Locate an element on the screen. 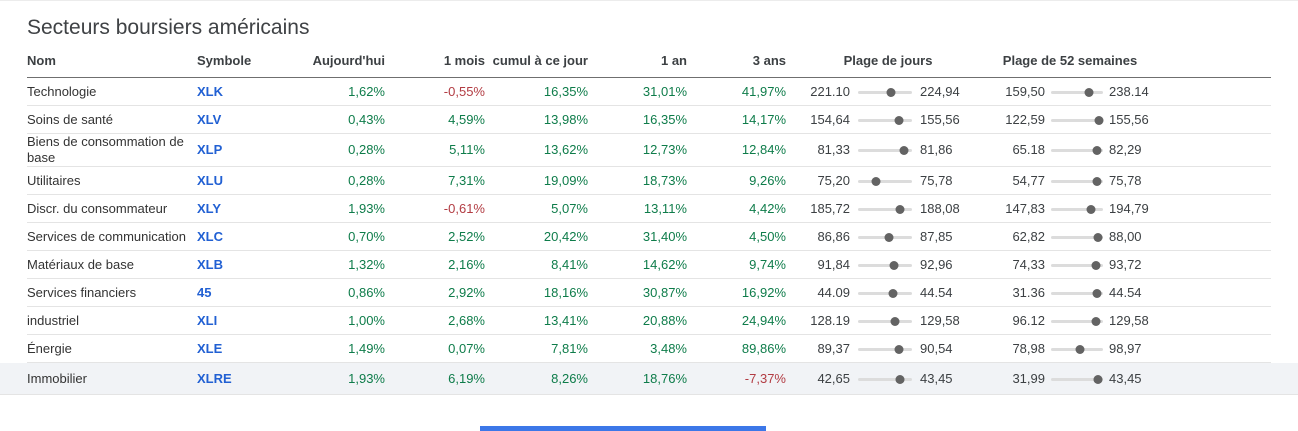 Image resolution: width=1298 pixels, height=431 pixels. 1-year-change: 16,35% is located at coordinates (664, 119).